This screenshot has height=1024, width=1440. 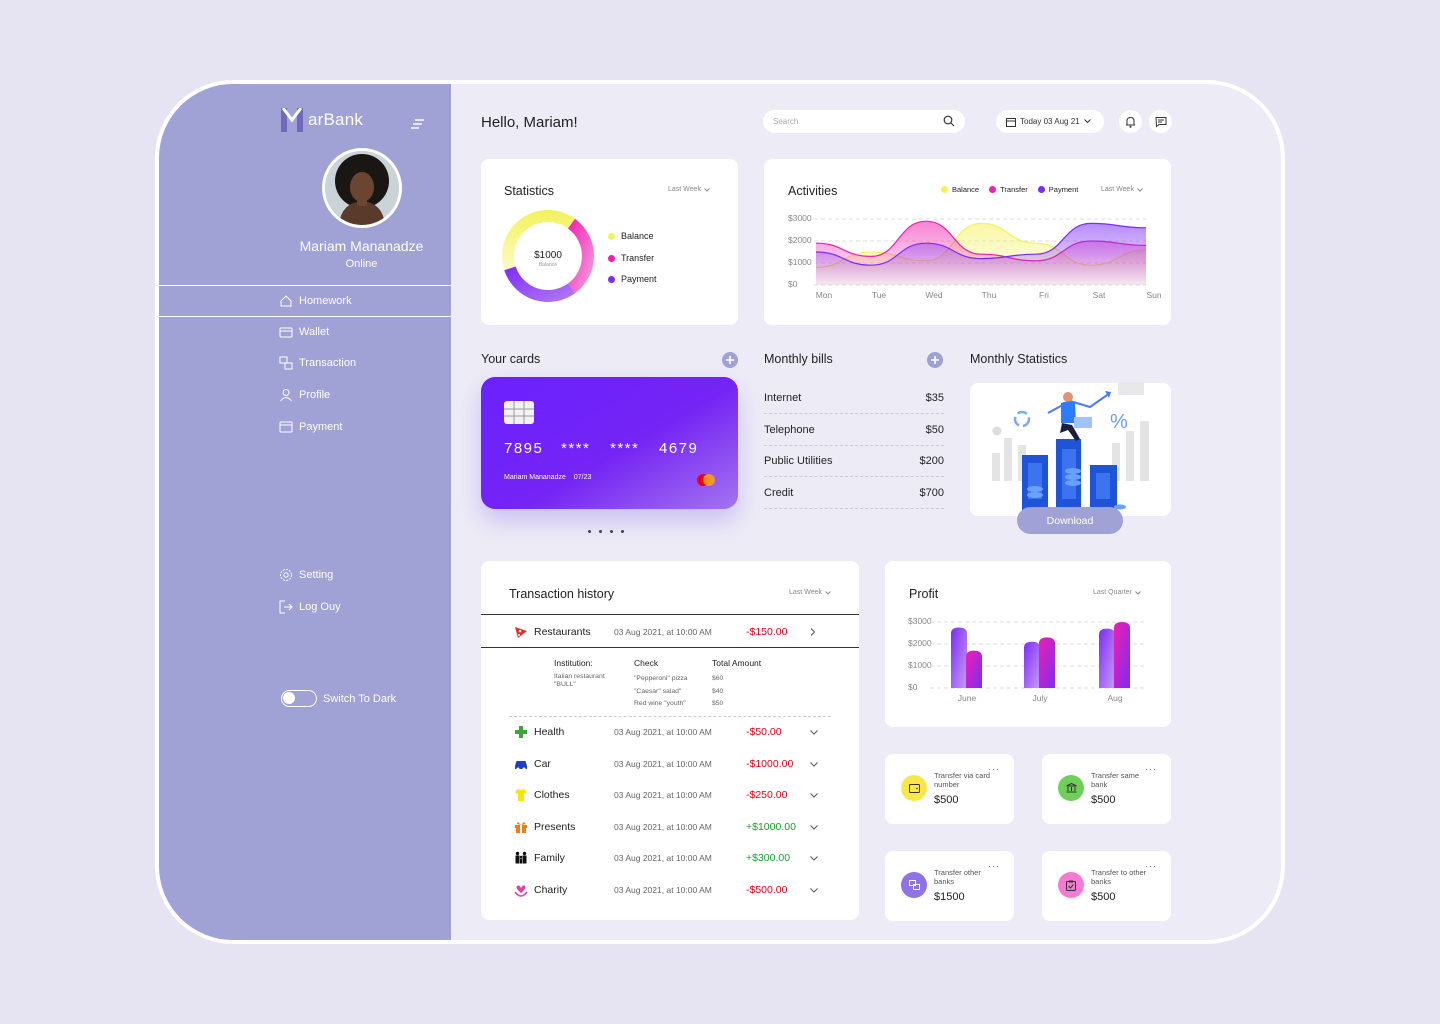 I want to click on table-row: Car 03 Aug 2021, at 10:00 AM -$1000.00, so click(x=675, y=764).